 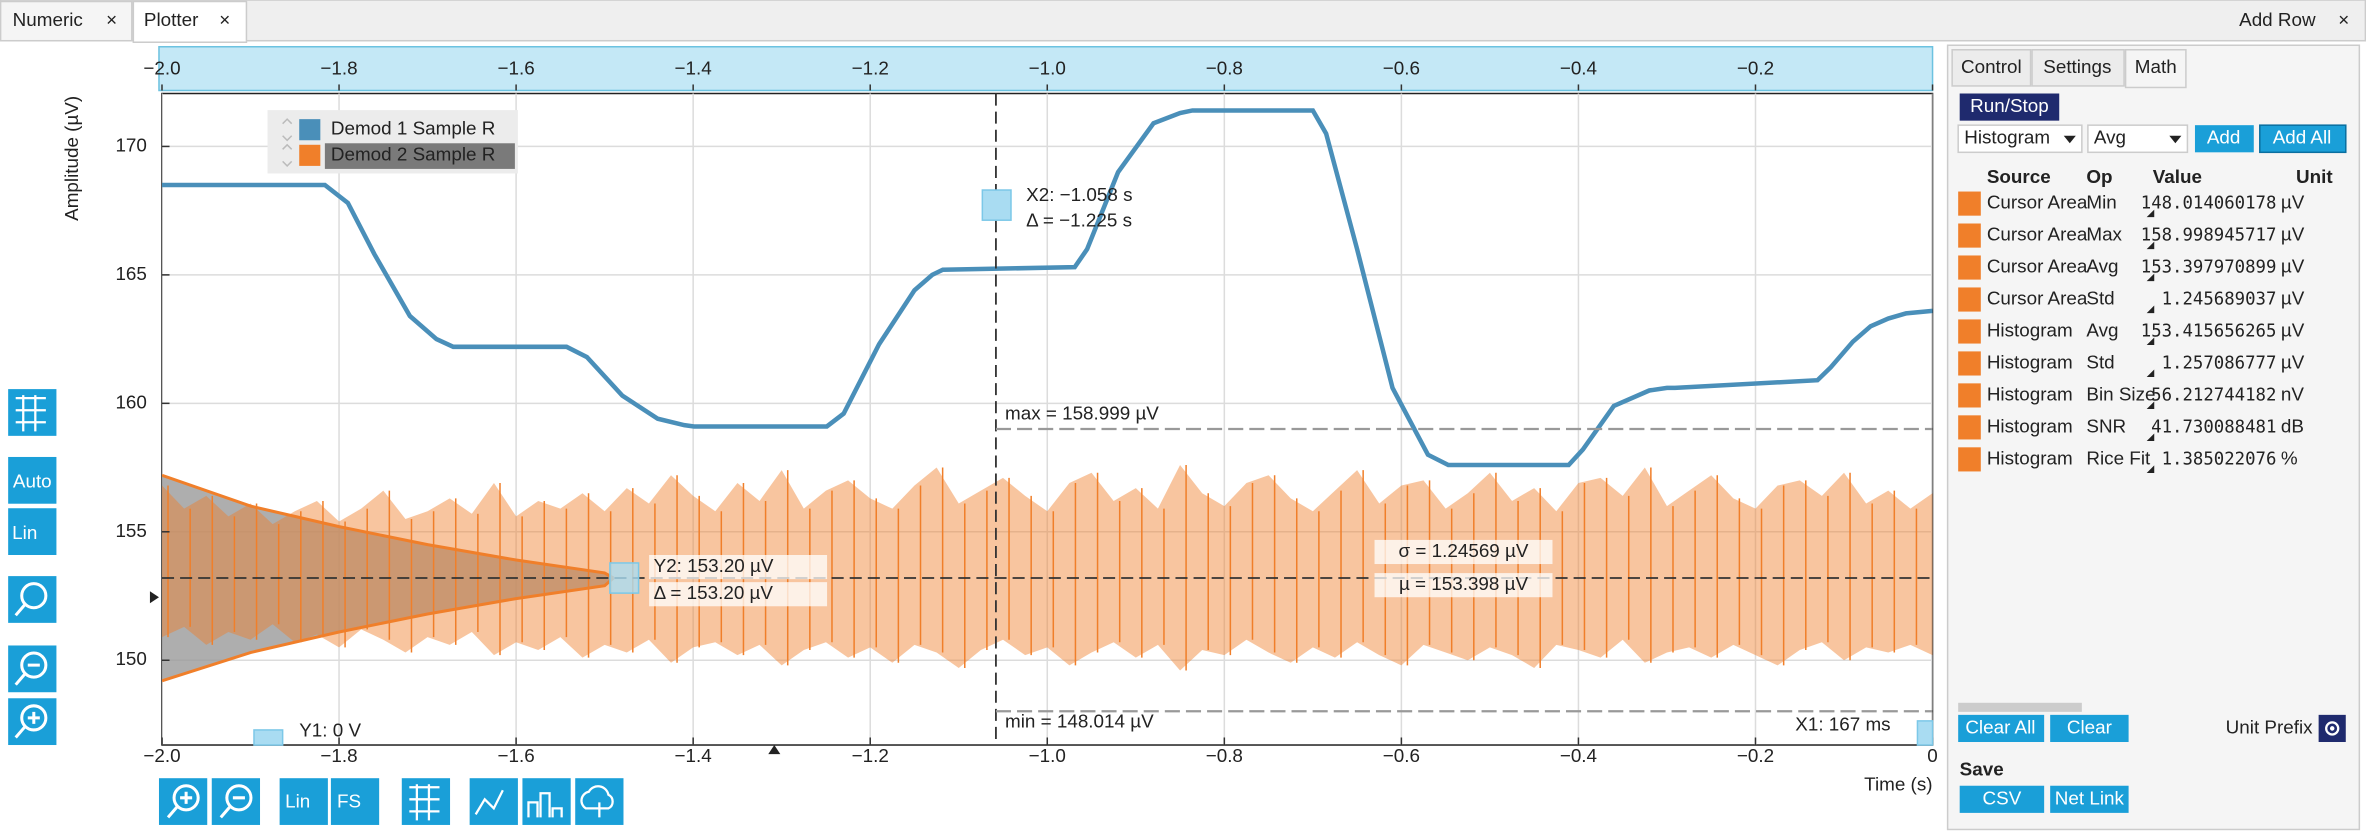 I want to click on cursor-label: Y1: 0 V, so click(x=330, y=729).